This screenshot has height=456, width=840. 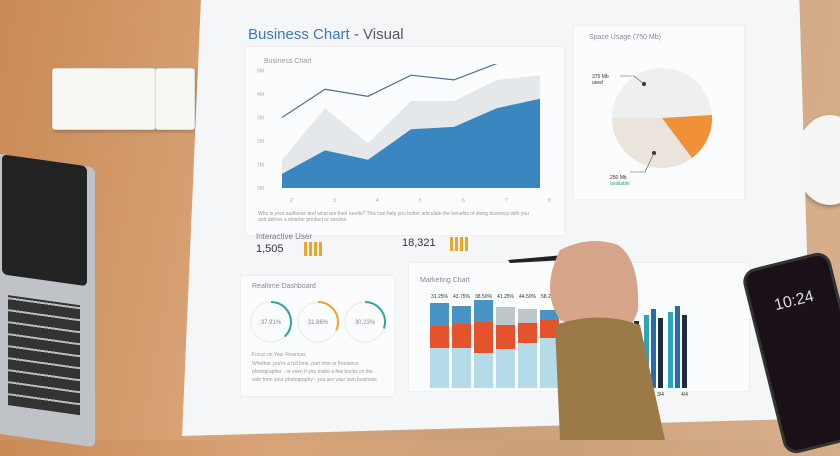 I want to click on x-tick: 8, so click(x=549, y=201).